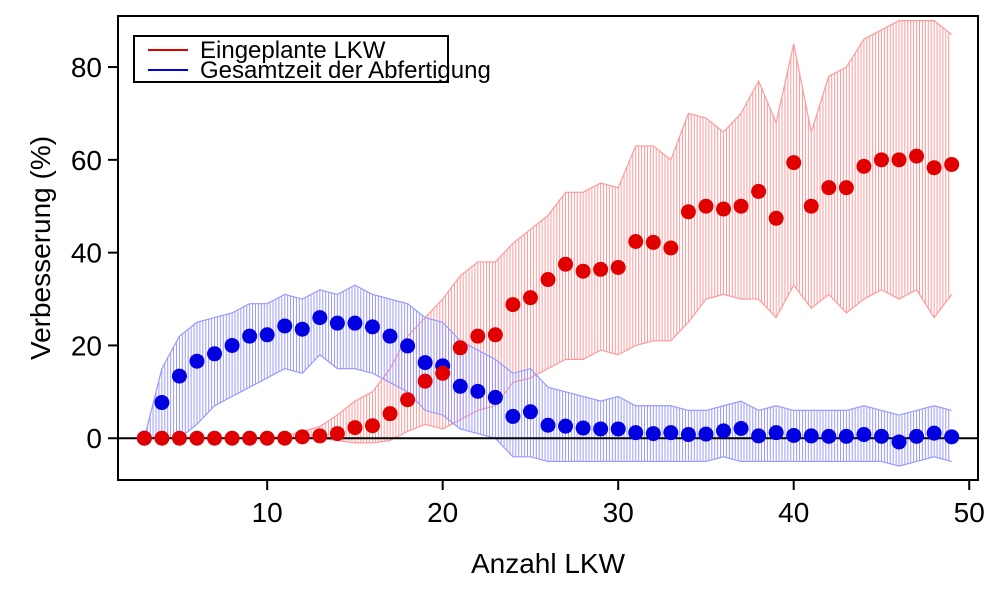 The width and height of the screenshot is (1000, 600). Describe the element at coordinates (86, 67) in the screenshot. I see `y-tick-label: 80` at that location.